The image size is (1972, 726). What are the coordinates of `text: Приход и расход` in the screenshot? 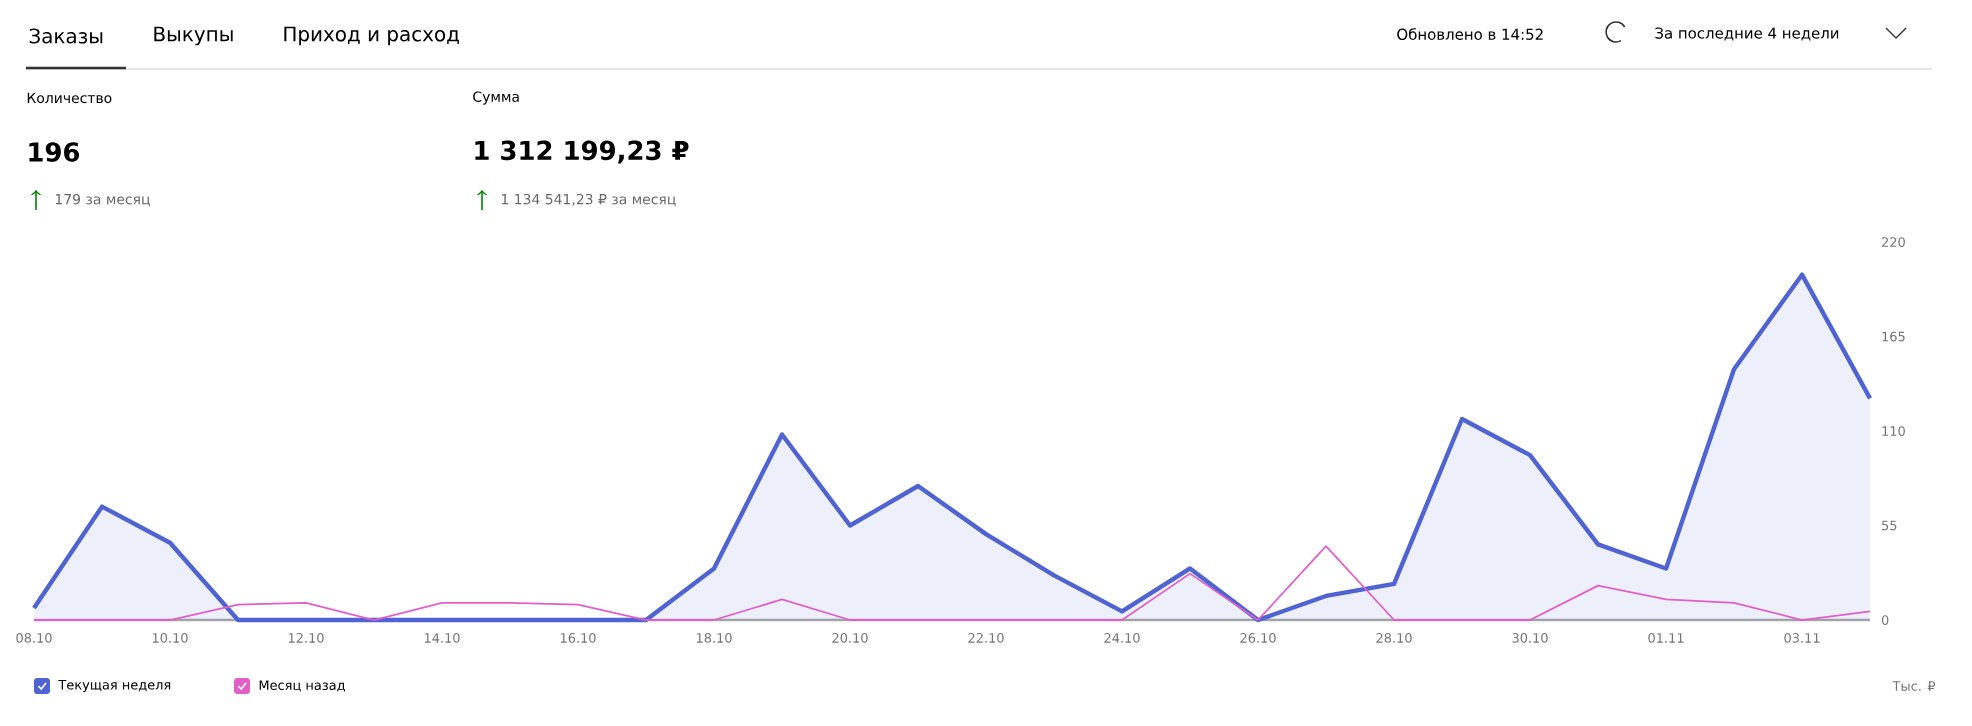 It's located at (371, 36).